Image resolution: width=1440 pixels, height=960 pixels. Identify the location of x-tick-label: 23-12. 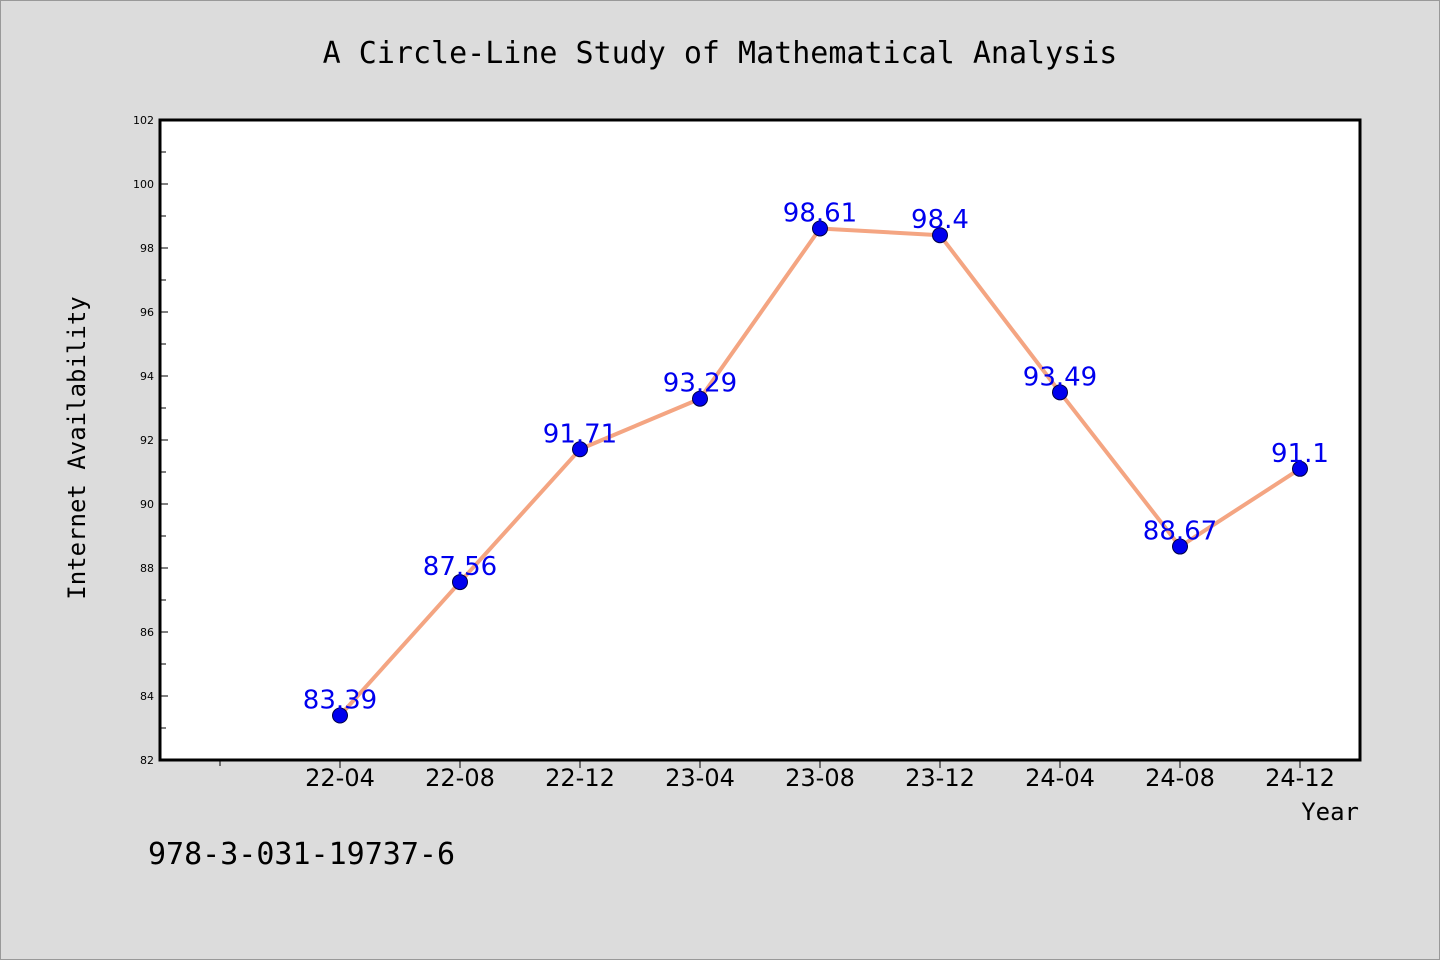
(940, 778).